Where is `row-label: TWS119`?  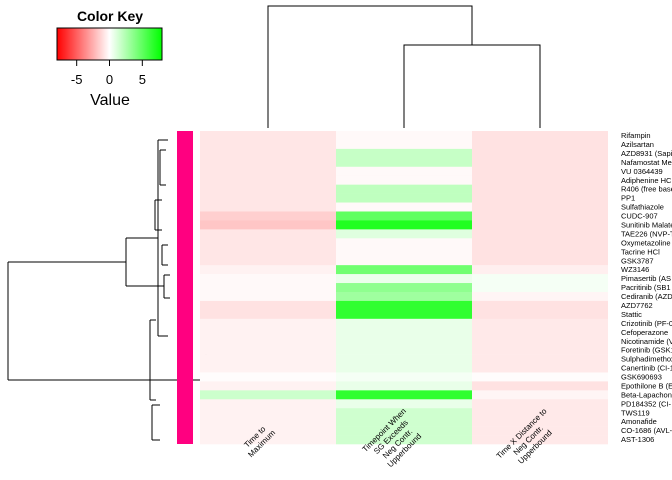
row-label: TWS119 is located at coordinates (635, 412).